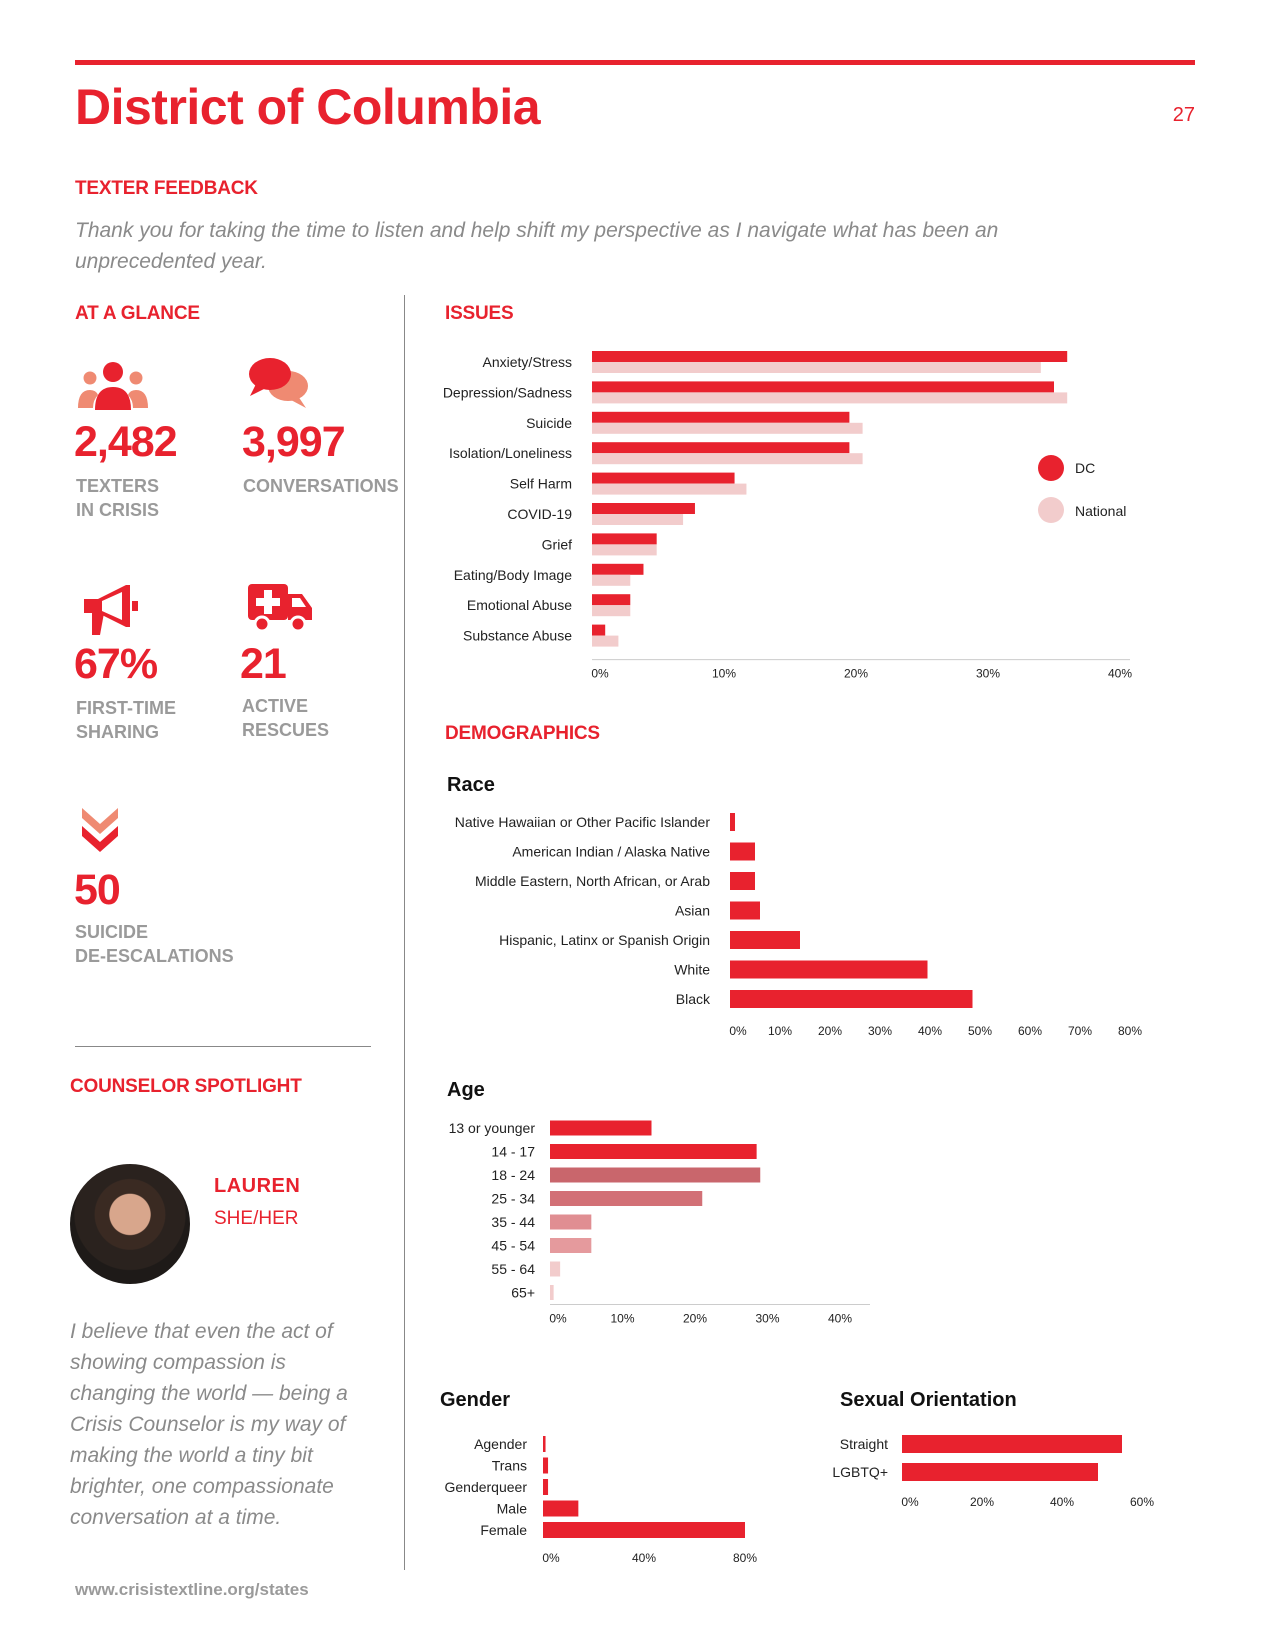 Image resolution: width=1275 pixels, height=1650 pixels. What do you see at coordinates (541, 484) in the screenshot?
I see `category-label: Self Harm` at bounding box center [541, 484].